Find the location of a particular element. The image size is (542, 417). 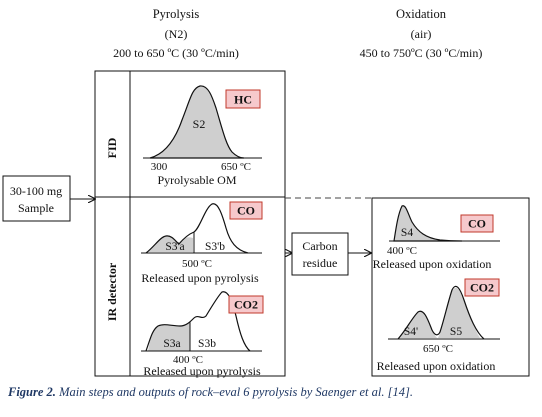

hc-badge: HC is located at coordinates (243, 100).